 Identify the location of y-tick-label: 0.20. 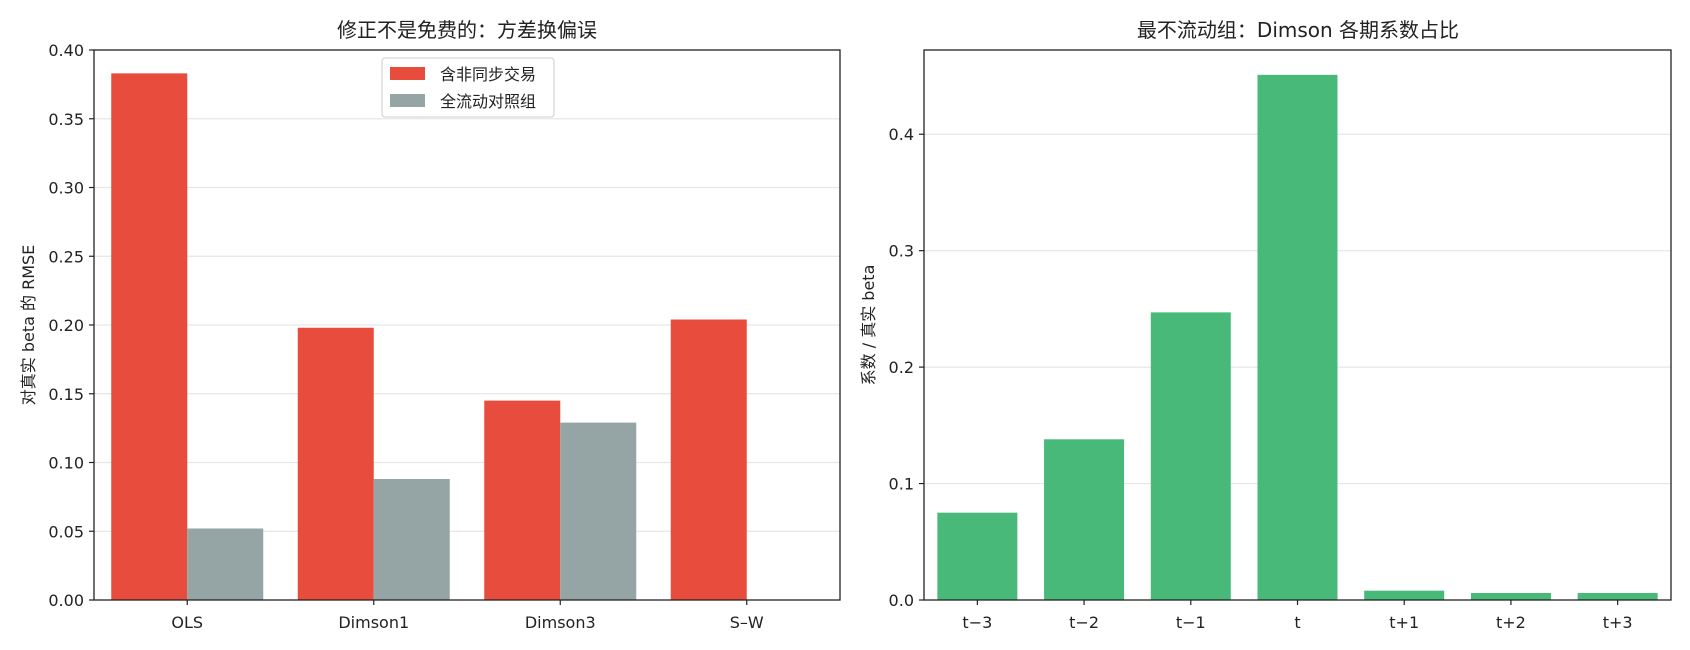
(66, 325).